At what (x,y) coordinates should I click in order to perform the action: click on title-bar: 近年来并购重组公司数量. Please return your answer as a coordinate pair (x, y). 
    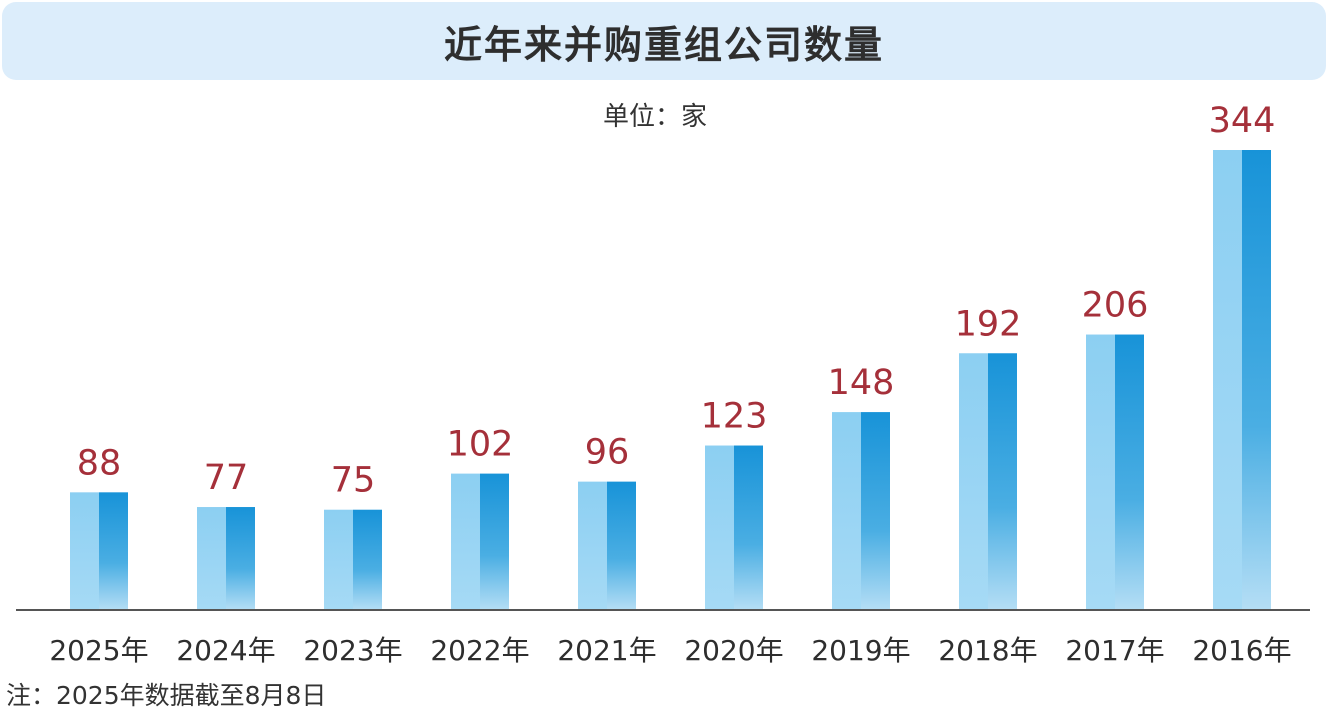
    Looking at the image, I should click on (664, 41).